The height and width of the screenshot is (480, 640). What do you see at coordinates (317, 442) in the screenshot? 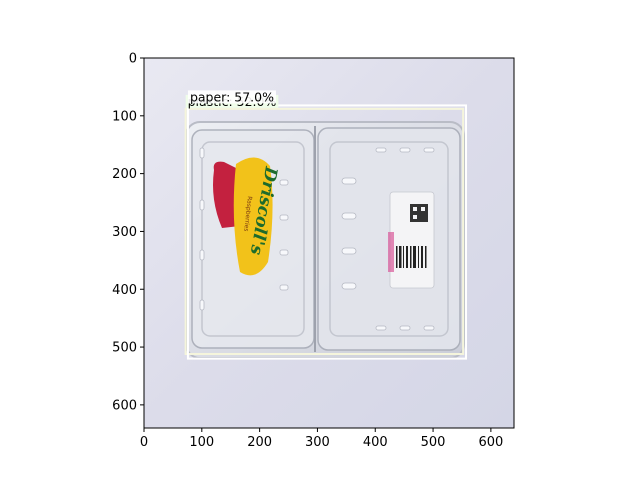
I see `x-tick-label: 300` at bounding box center [317, 442].